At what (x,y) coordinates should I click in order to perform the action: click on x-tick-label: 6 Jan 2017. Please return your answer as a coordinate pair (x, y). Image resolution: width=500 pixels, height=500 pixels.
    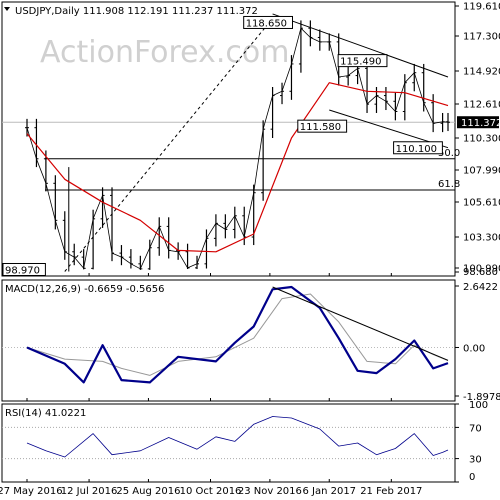
    Looking at the image, I should click on (329, 491).